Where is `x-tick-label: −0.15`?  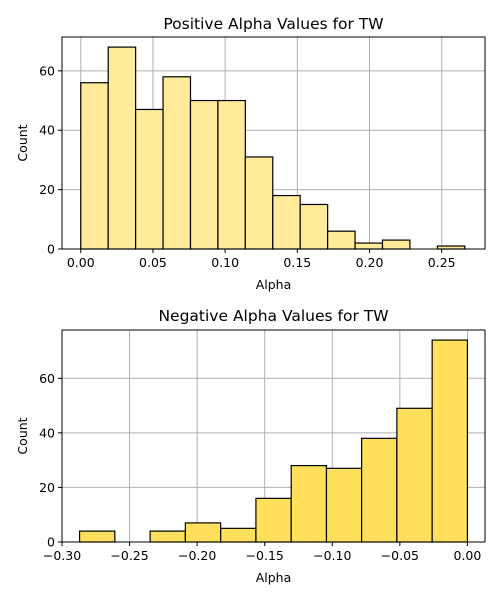 x-tick-label: −0.15 is located at coordinates (265, 555).